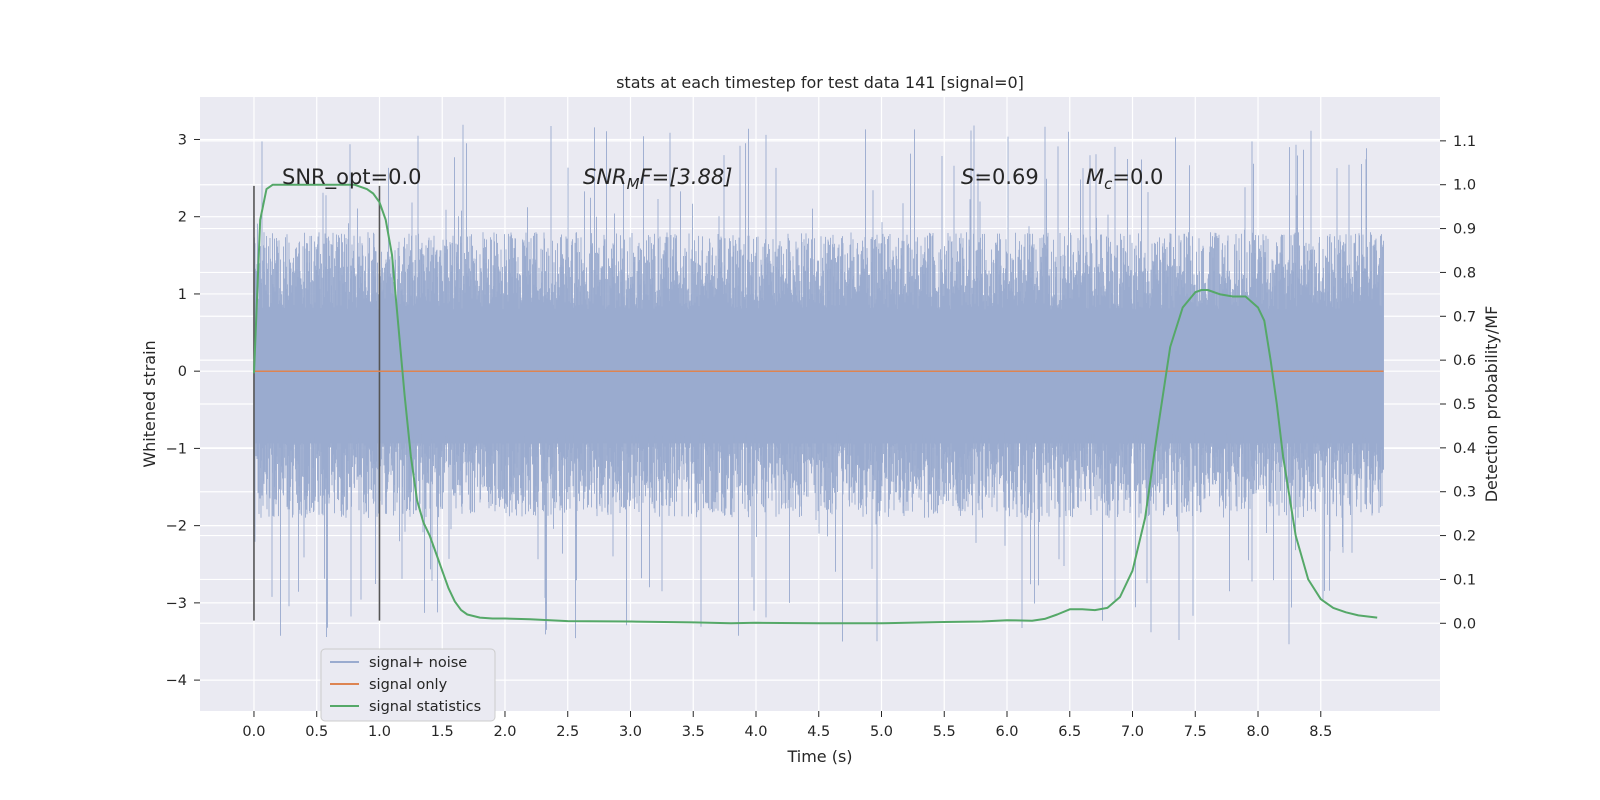 The image size is (1600, 800). What do you see at coordinates (1464, 405) in the screenshot?
I see `y2-tick-label: 0.5` at bounding box center [1464, 405].